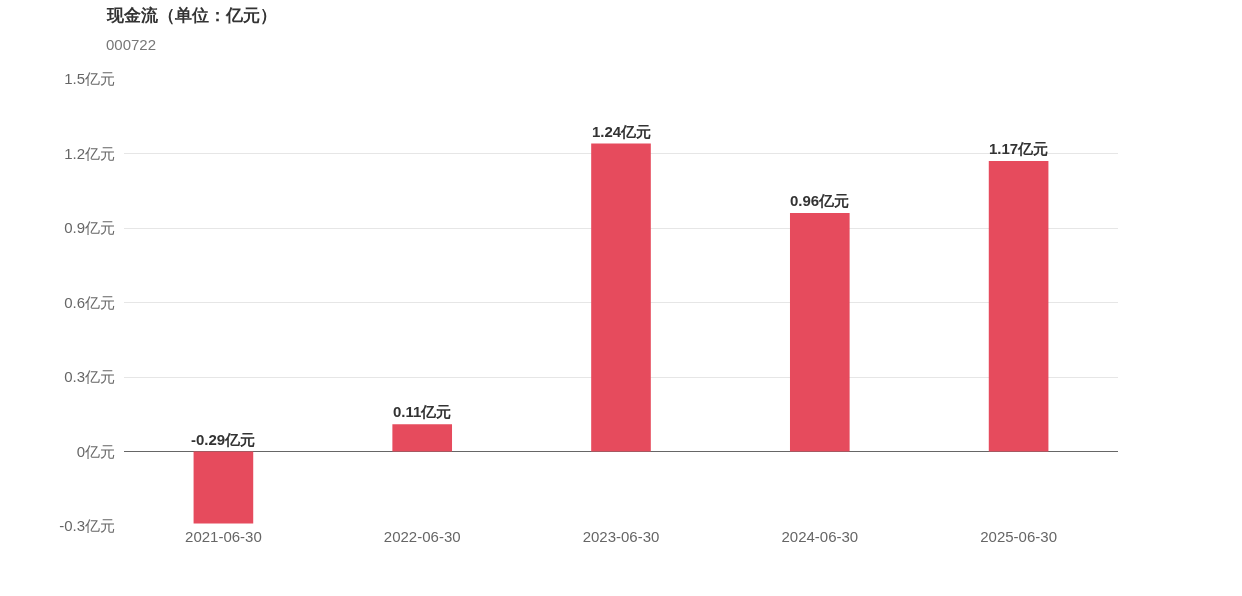 The width and height of the screenshot is (1242, 596). I want to click on y-tick-label: 0亿元, so click(95, 451).